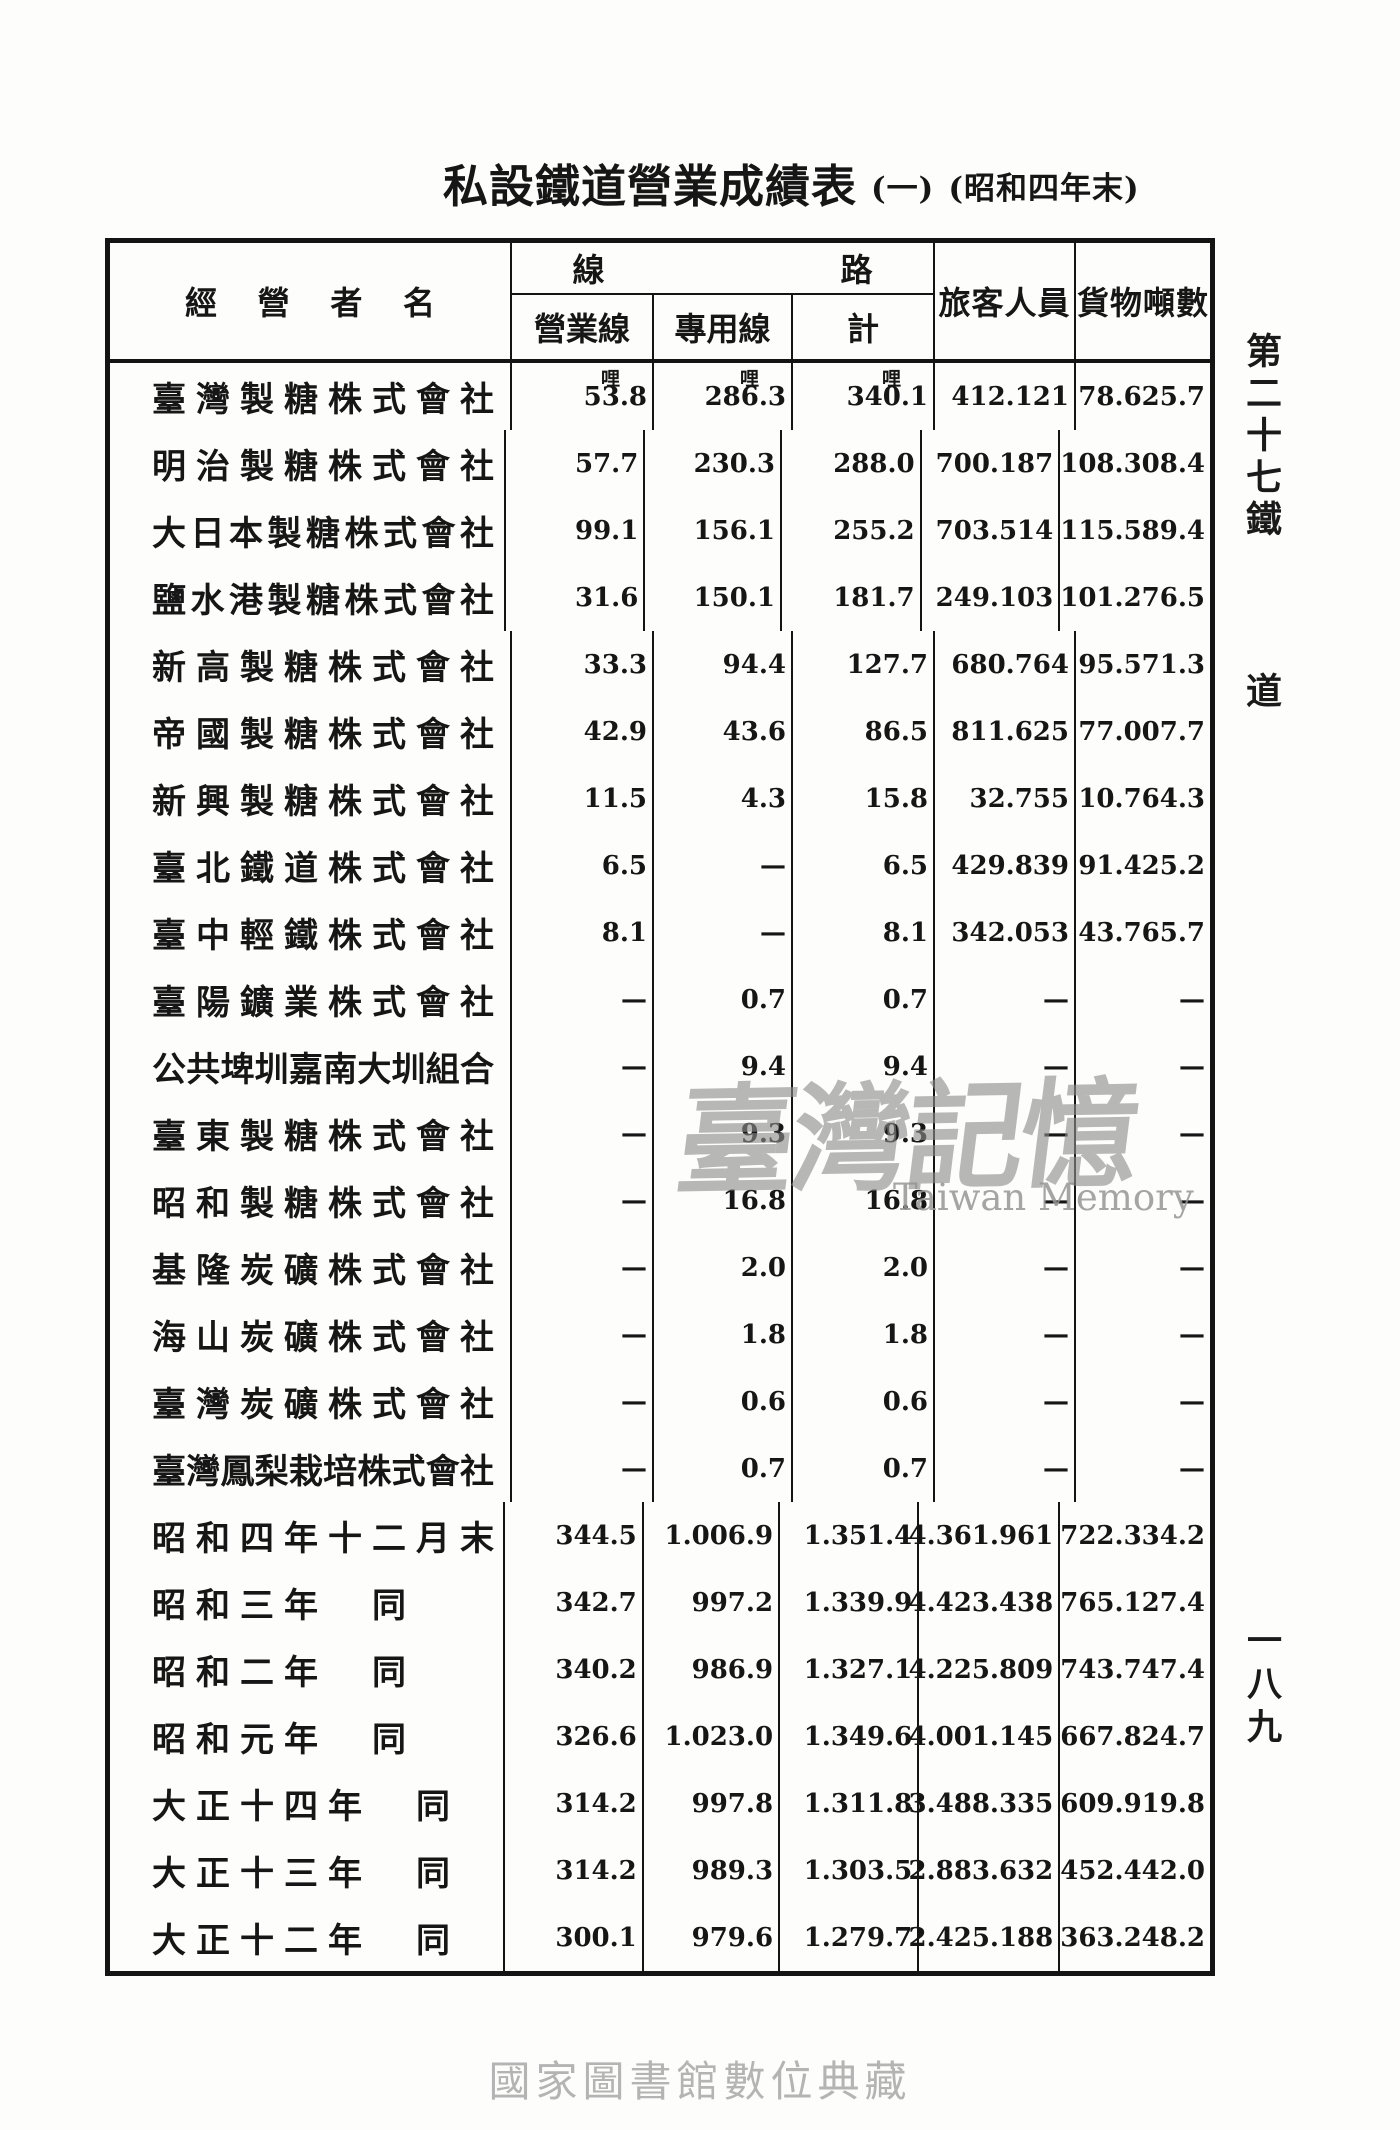  I want to click on operator-name-text: 臺中輕鐵株式會社, so click(323, 936).